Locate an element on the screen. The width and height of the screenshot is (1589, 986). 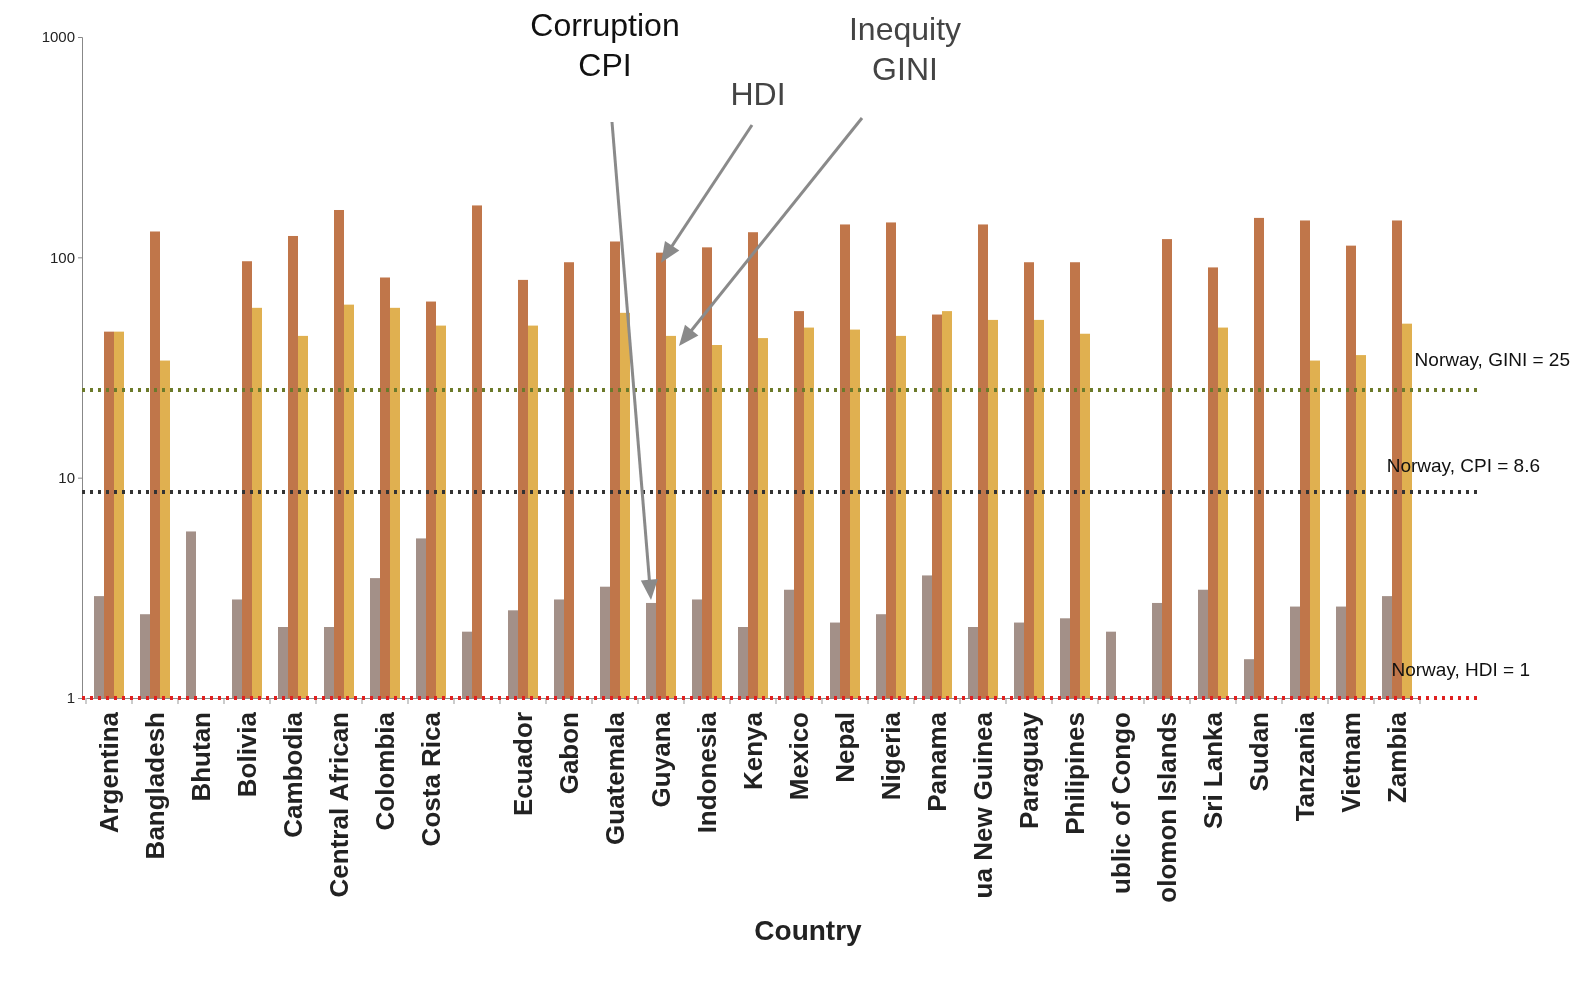
x-tick-label: Panama is located at coordinates (937, 761).